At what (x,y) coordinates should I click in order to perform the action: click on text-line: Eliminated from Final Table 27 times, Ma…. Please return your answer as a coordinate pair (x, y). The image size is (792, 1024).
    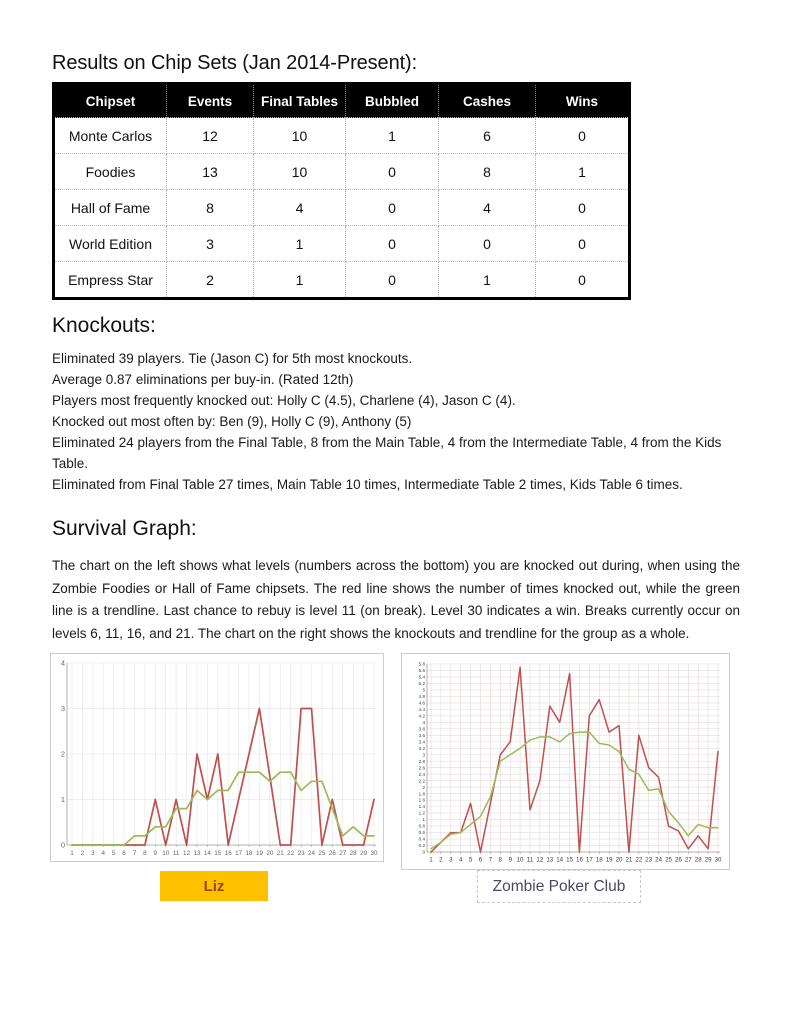
    Looking at the image, I should click on (367, 484).